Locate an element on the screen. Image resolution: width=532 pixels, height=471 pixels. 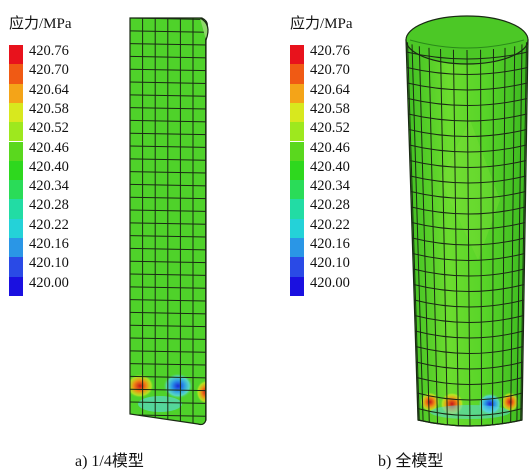
caption-full-model: b) 全模型 is located at coordinates (411, 461).